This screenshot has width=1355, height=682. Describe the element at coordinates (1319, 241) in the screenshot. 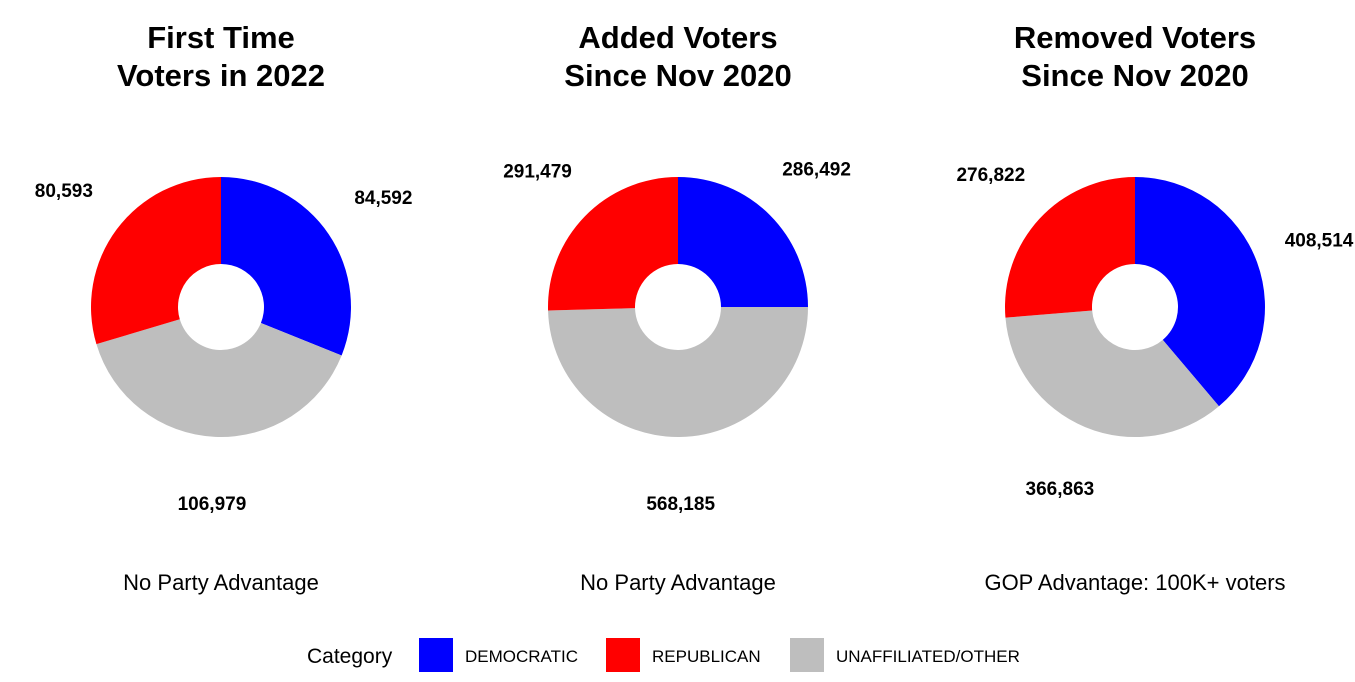

I see `value-label-democratic: 408,514` at that location.